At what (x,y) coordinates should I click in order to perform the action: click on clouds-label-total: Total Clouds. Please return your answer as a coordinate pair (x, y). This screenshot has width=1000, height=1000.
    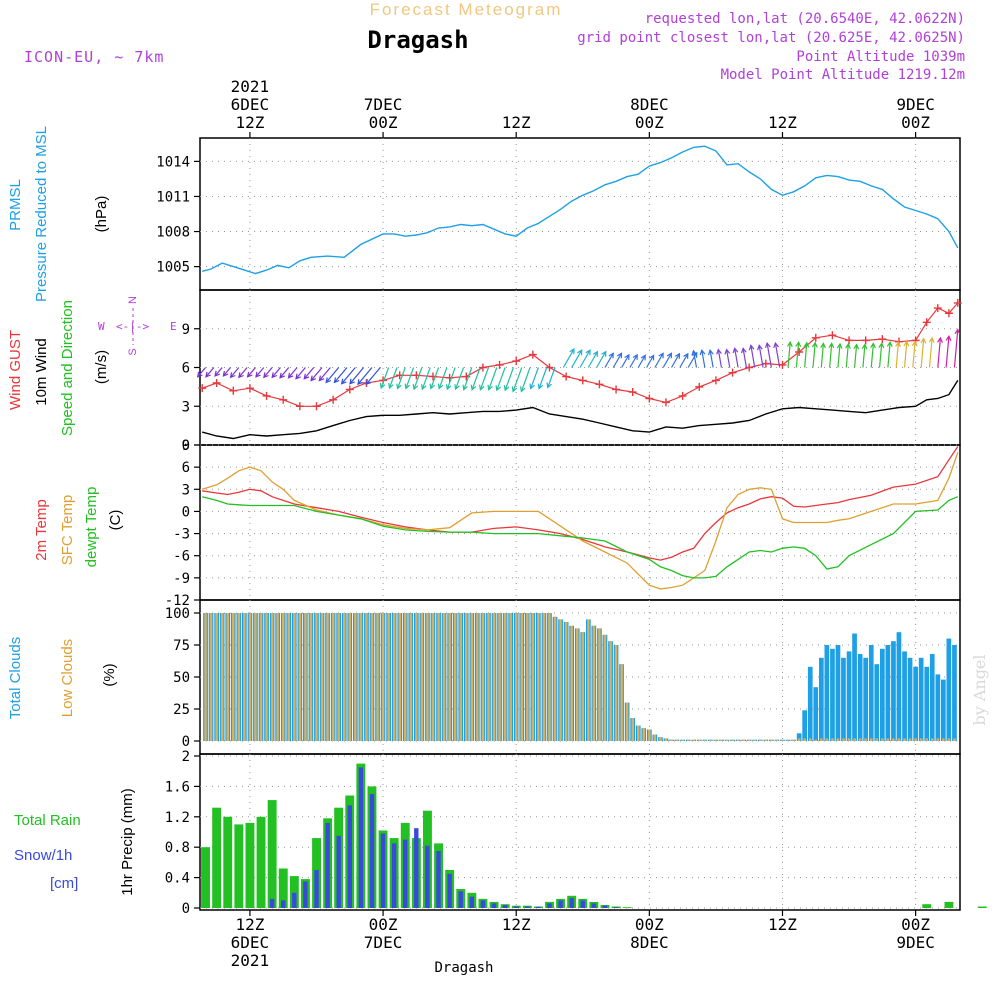
    Looking at the image, I should click on (15, 678).